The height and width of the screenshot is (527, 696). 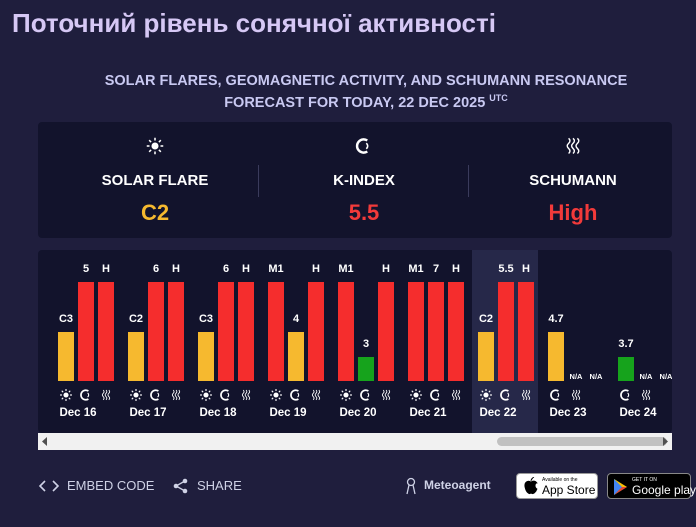 I want to click on divider, so click(x=468, y=181).